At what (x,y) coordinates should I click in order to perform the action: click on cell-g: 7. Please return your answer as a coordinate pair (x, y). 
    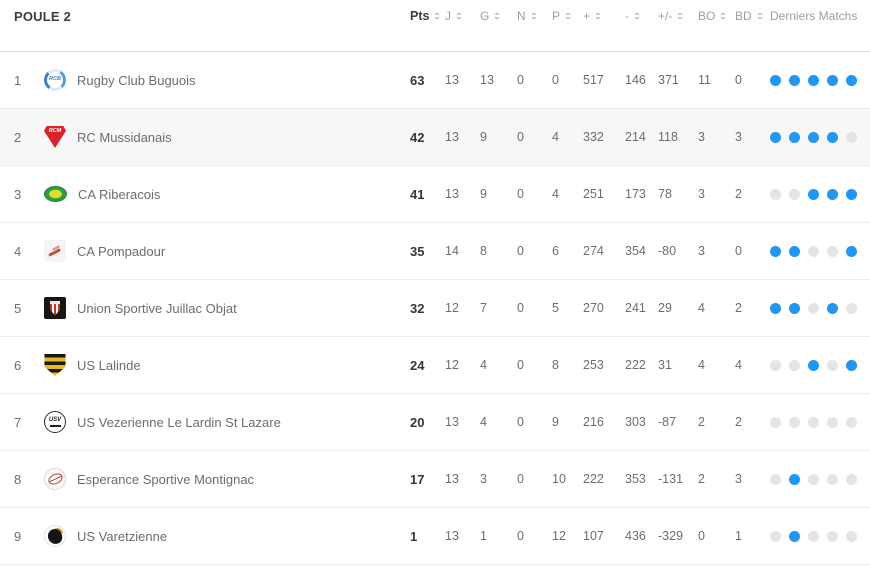
    Looking at the image, I should click on (483, 308).